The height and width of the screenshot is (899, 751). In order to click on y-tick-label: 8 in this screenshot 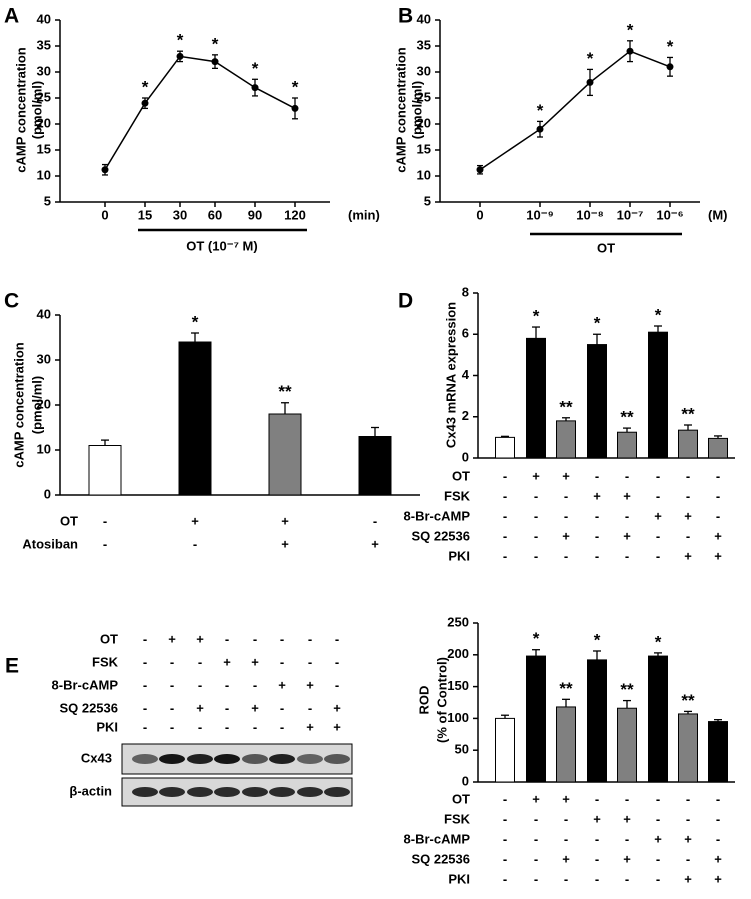, I will do `click(465, 291)`.